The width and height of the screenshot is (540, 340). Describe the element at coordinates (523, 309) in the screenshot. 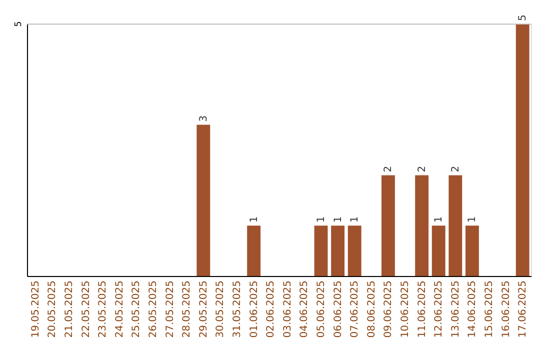

I see `x-tick-label: 17.06.2025` at that location.